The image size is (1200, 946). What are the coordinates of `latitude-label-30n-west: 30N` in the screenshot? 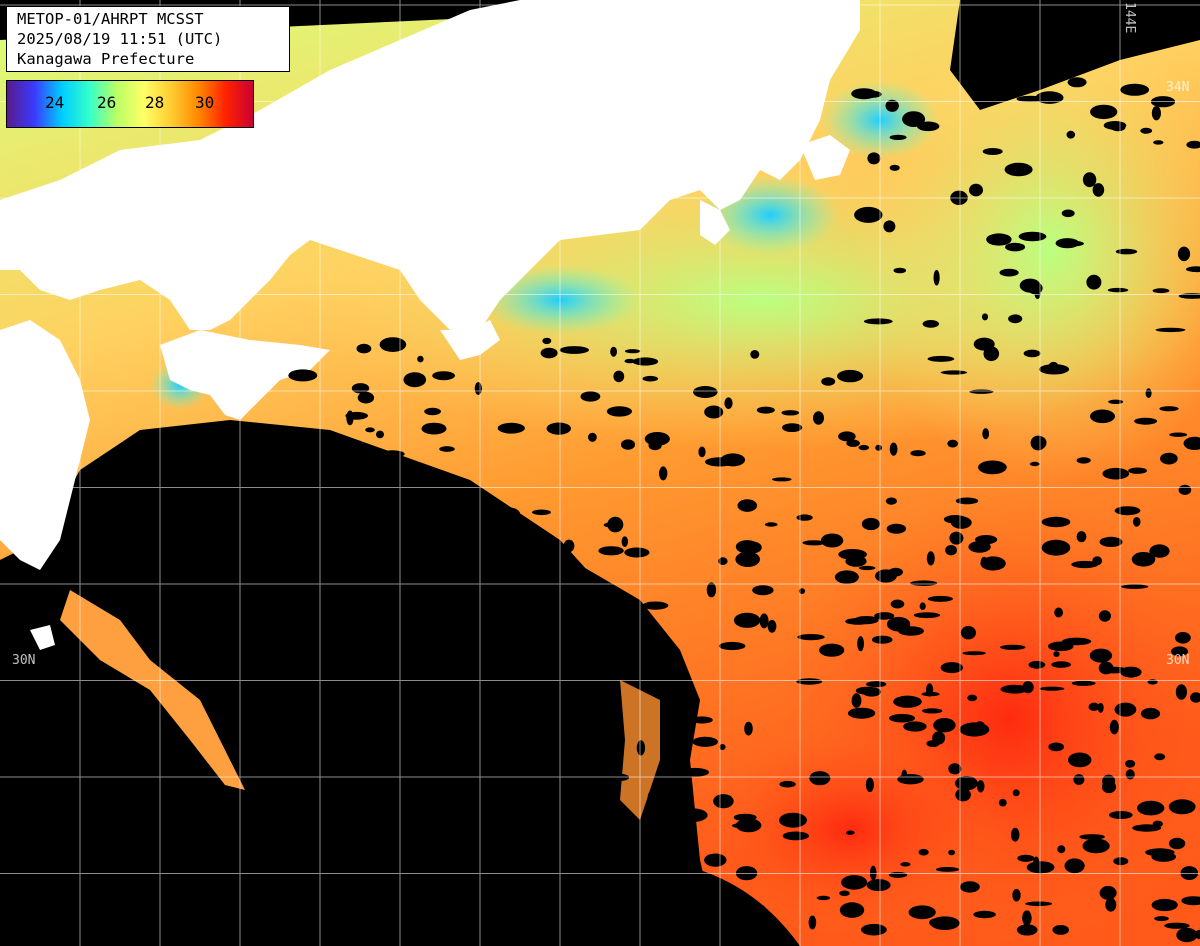 It's located at (24, 660).